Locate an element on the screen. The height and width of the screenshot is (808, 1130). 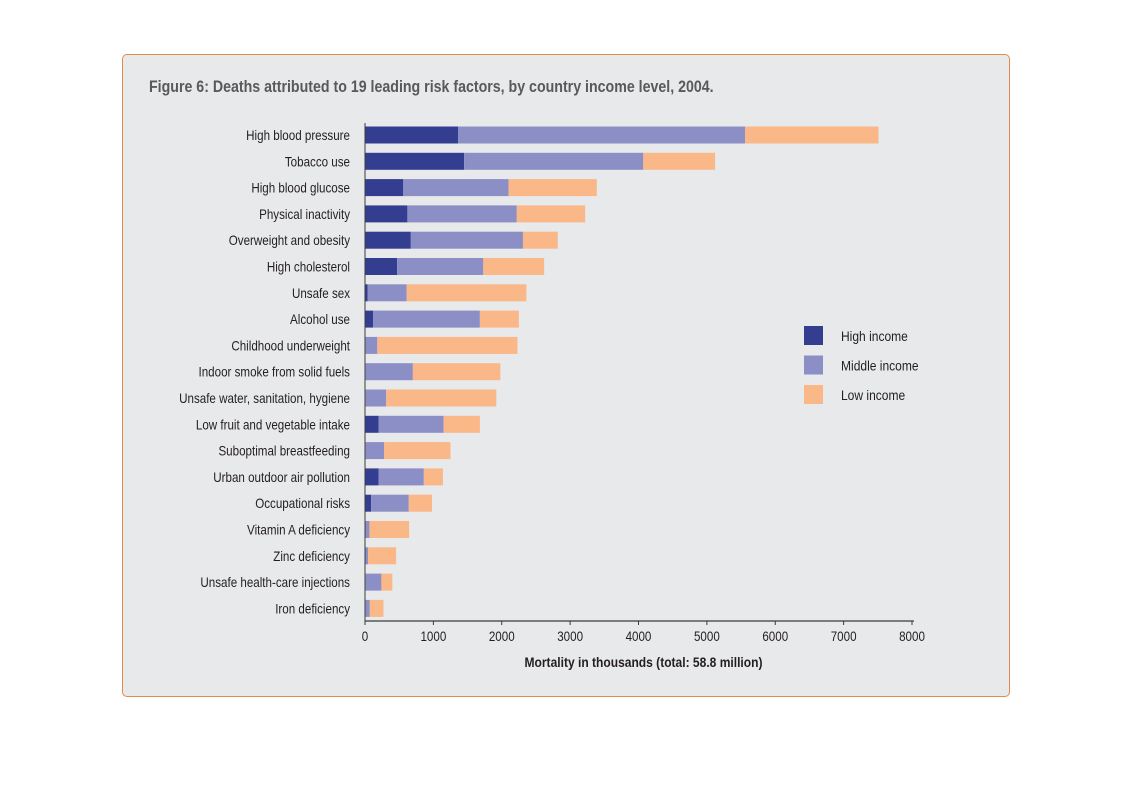
bar-low-income-high-blood-pressure is located at coordinates (812, 135).